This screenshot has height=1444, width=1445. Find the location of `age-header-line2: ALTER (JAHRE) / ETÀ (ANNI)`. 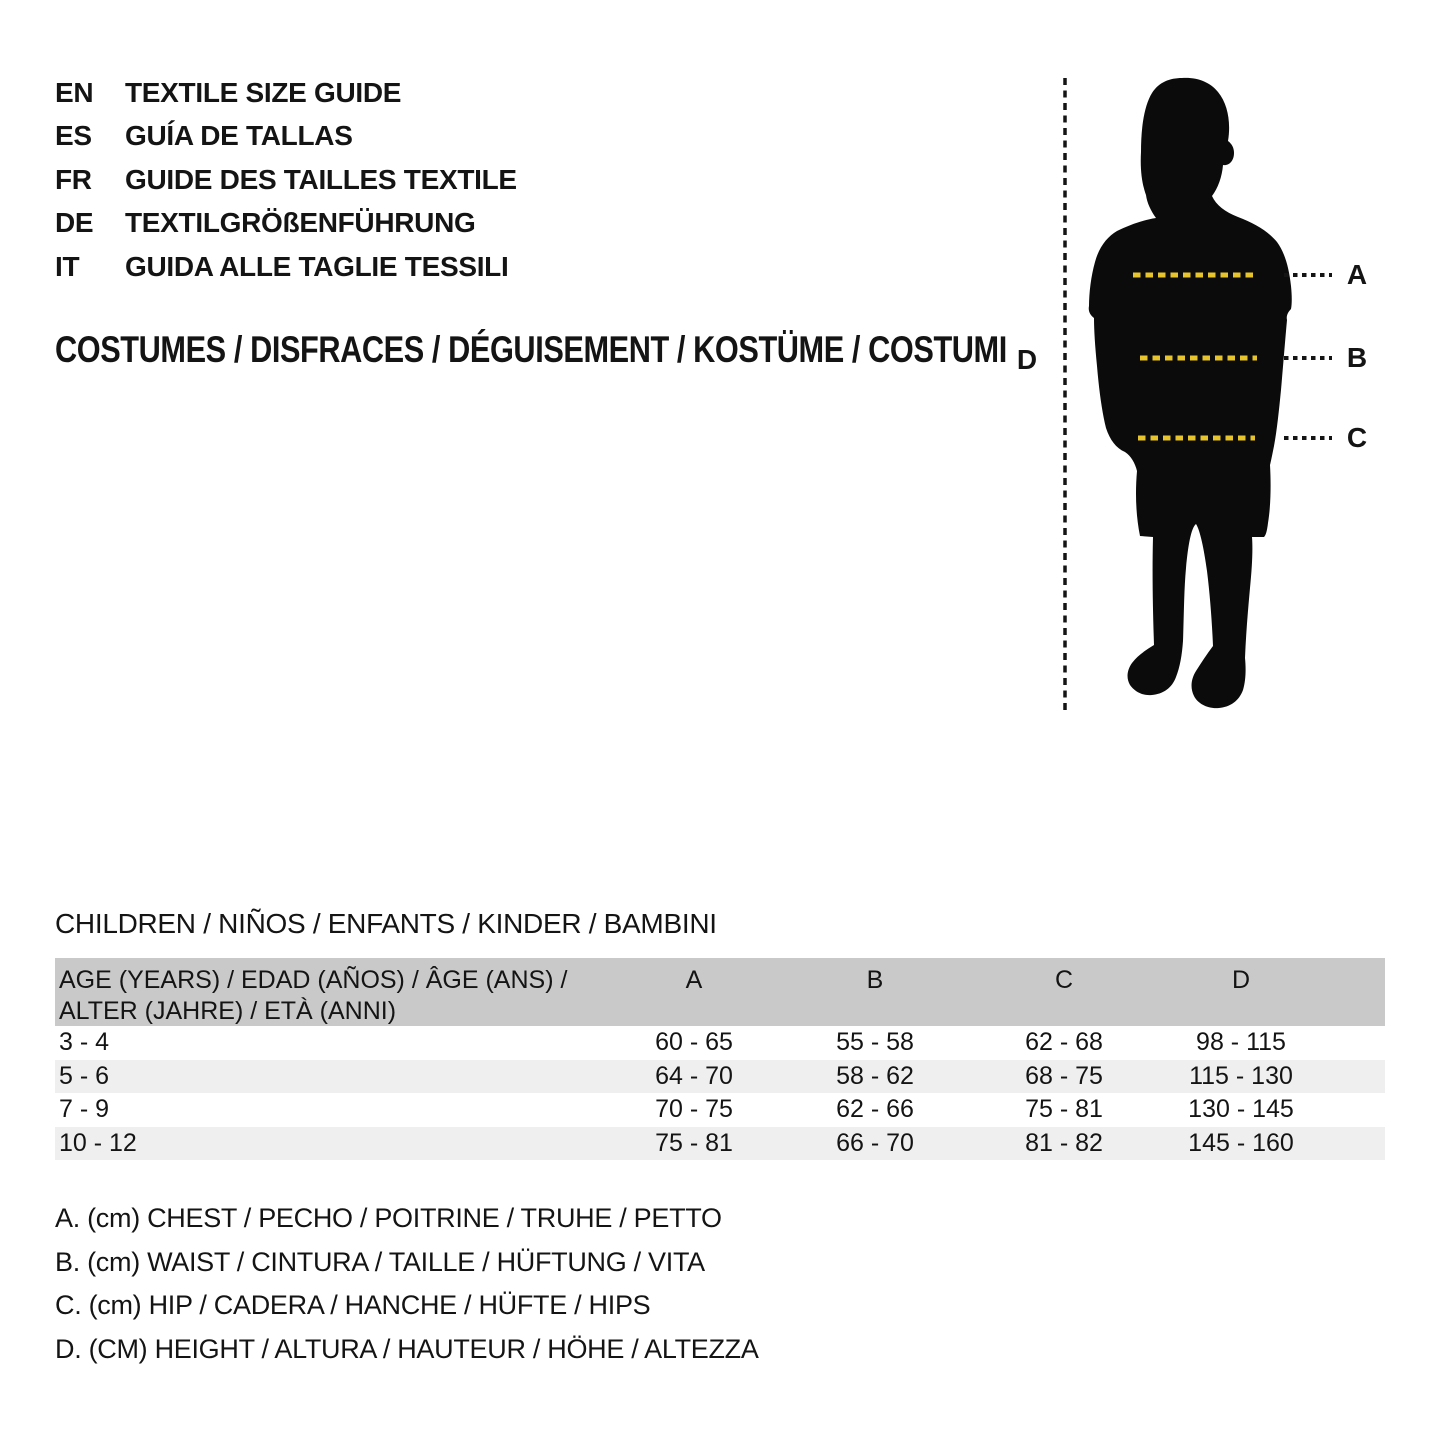

age-header-line2: ALTER (JAHRE) / ETÀ (ANNI) is located at coordinates (228, 1011).